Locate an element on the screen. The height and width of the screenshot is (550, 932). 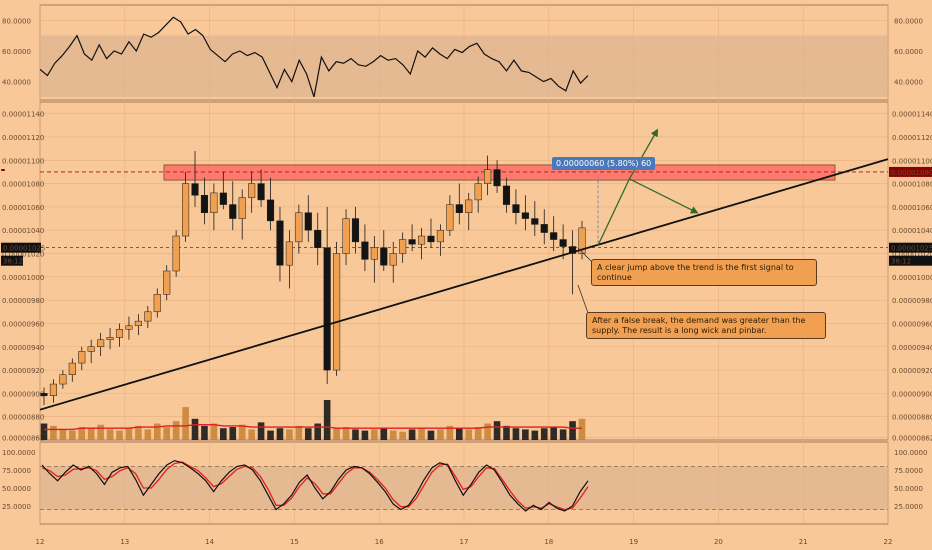
measure-label: 0.00000060 (5.80%) 60 is located at coordinates (604, 163).